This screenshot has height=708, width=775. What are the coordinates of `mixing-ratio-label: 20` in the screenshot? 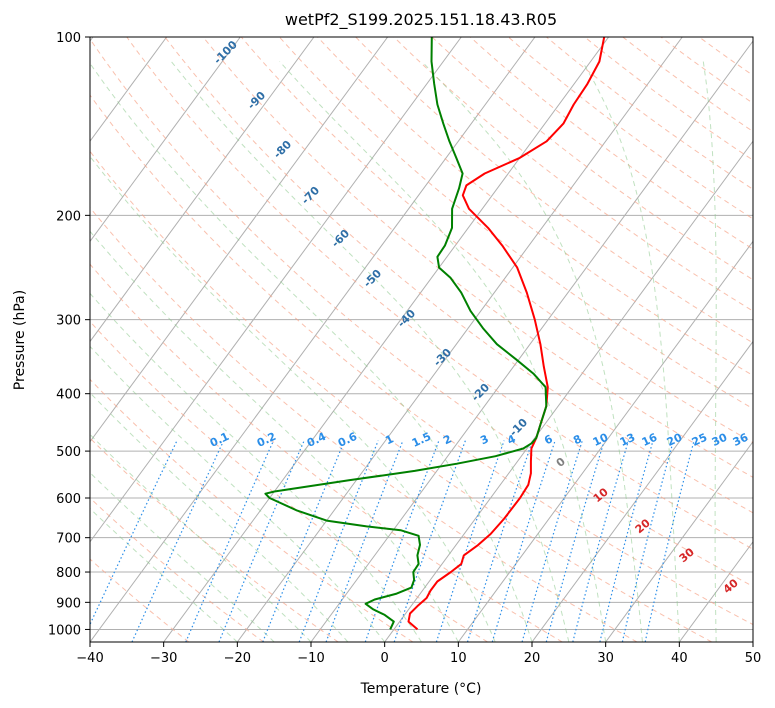 It's located at (675, 440).